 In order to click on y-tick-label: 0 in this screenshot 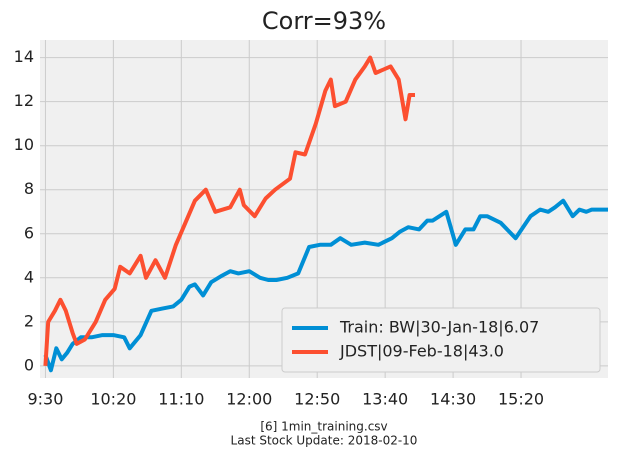, I will do `click(29, 364)`.